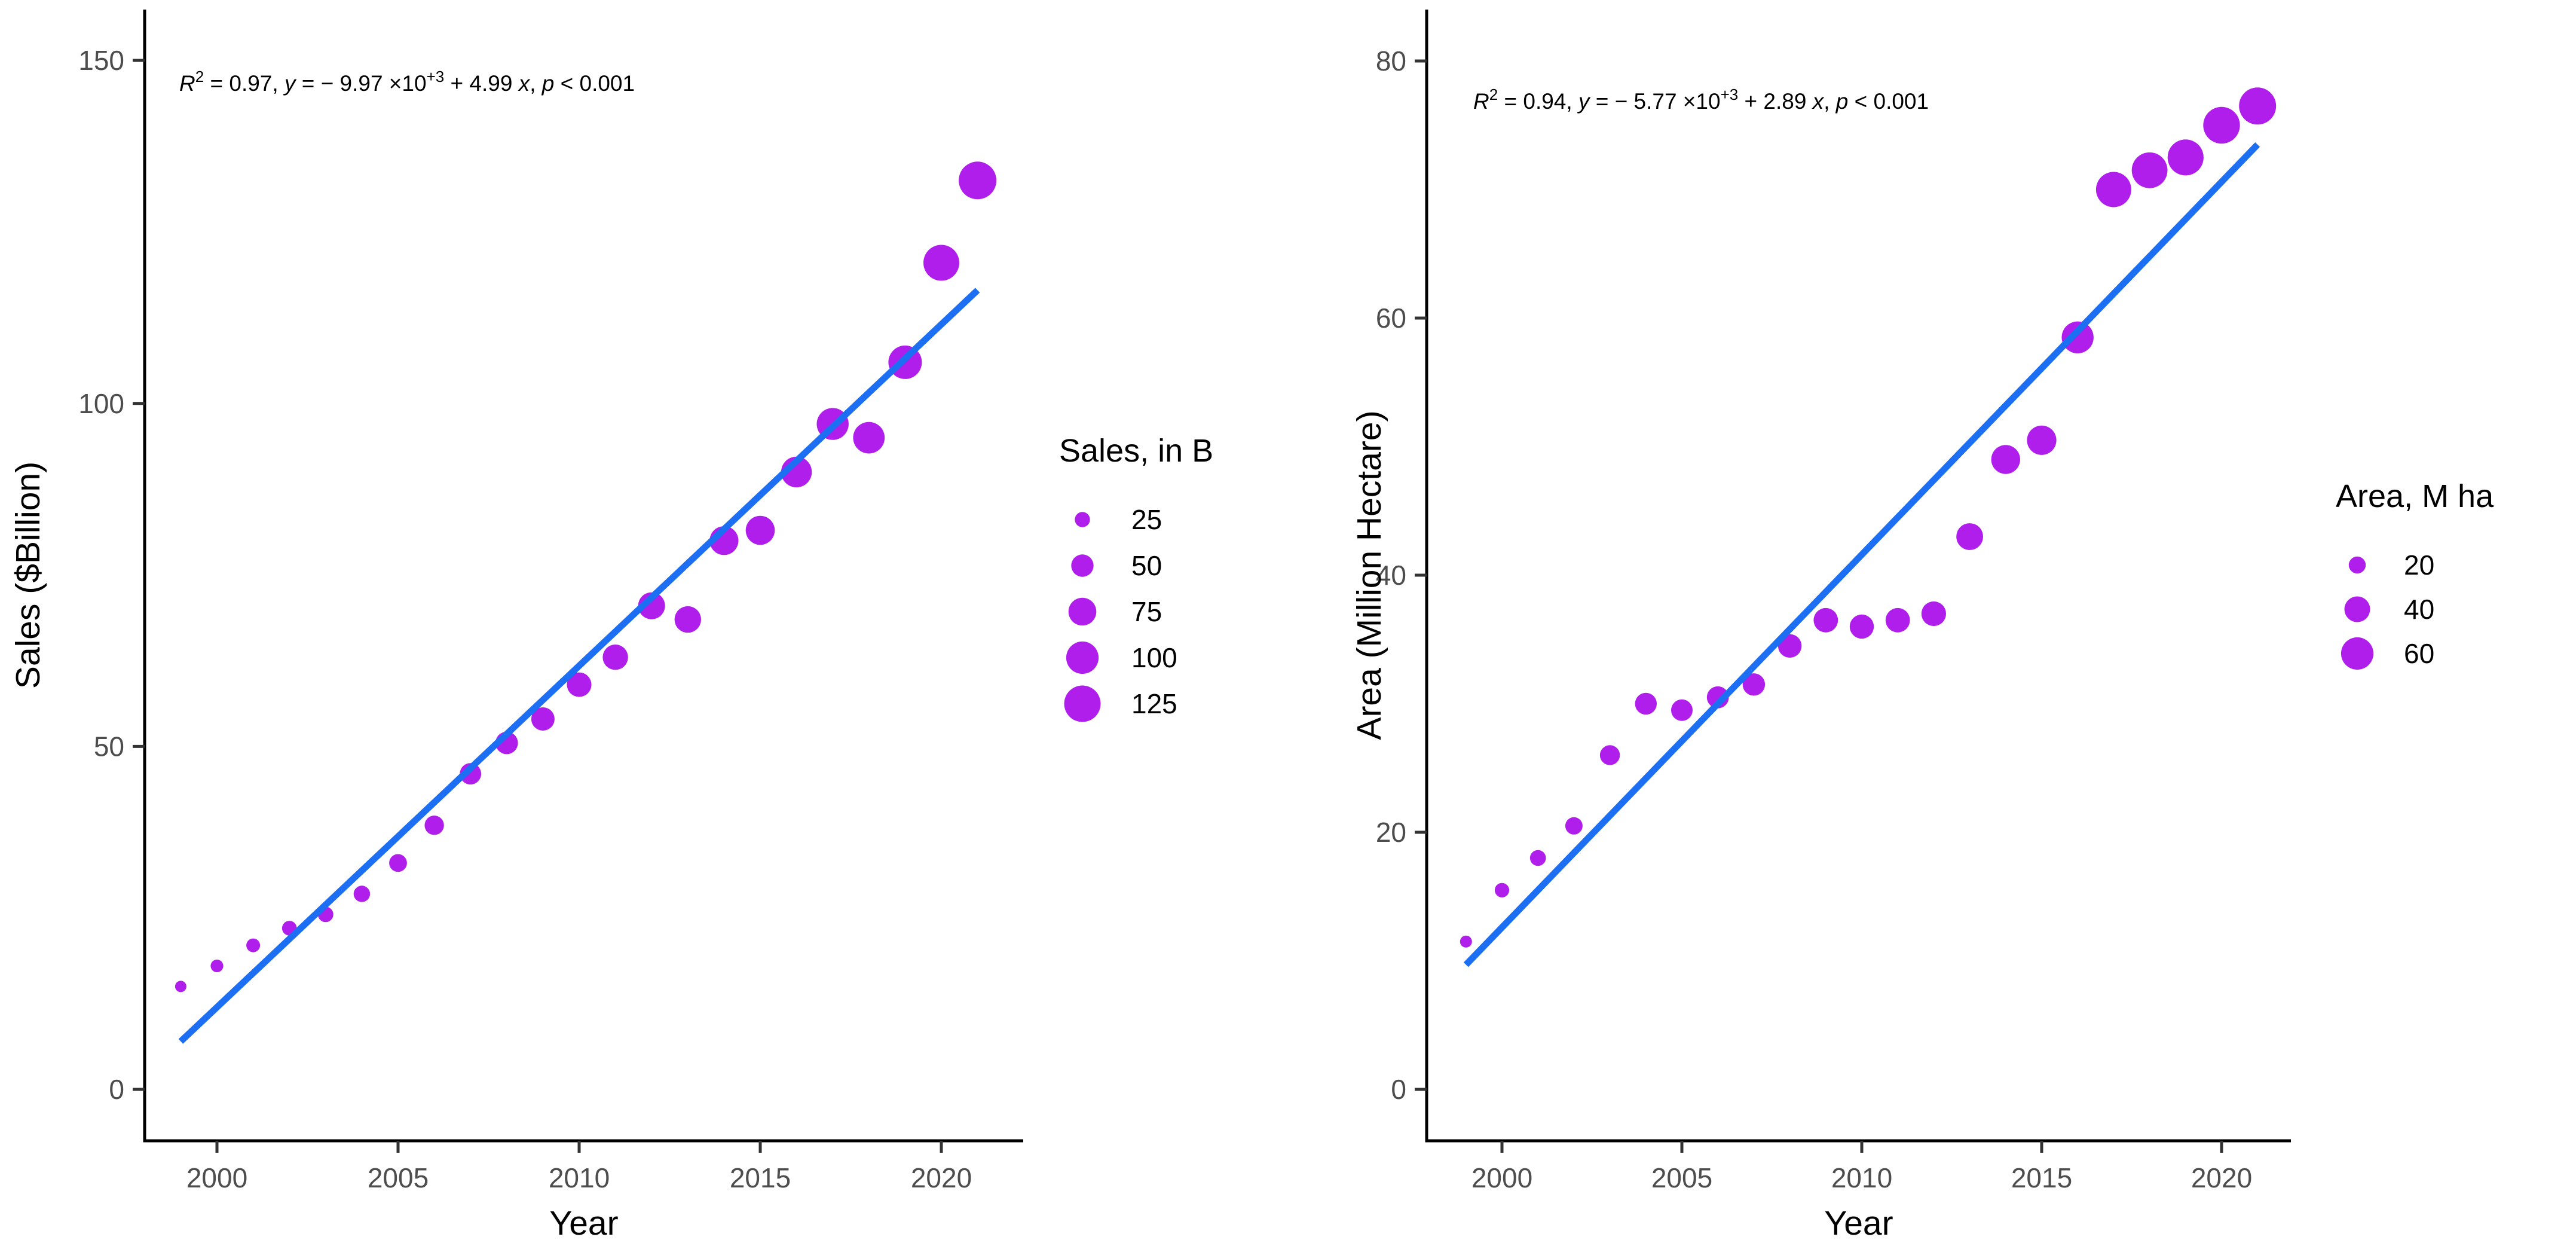 This screenshot has width=2576, height=1252. Describe the element at coordinates (2415, 496) in the screenshot. I see `legend-title: Area, M ha` at that location.